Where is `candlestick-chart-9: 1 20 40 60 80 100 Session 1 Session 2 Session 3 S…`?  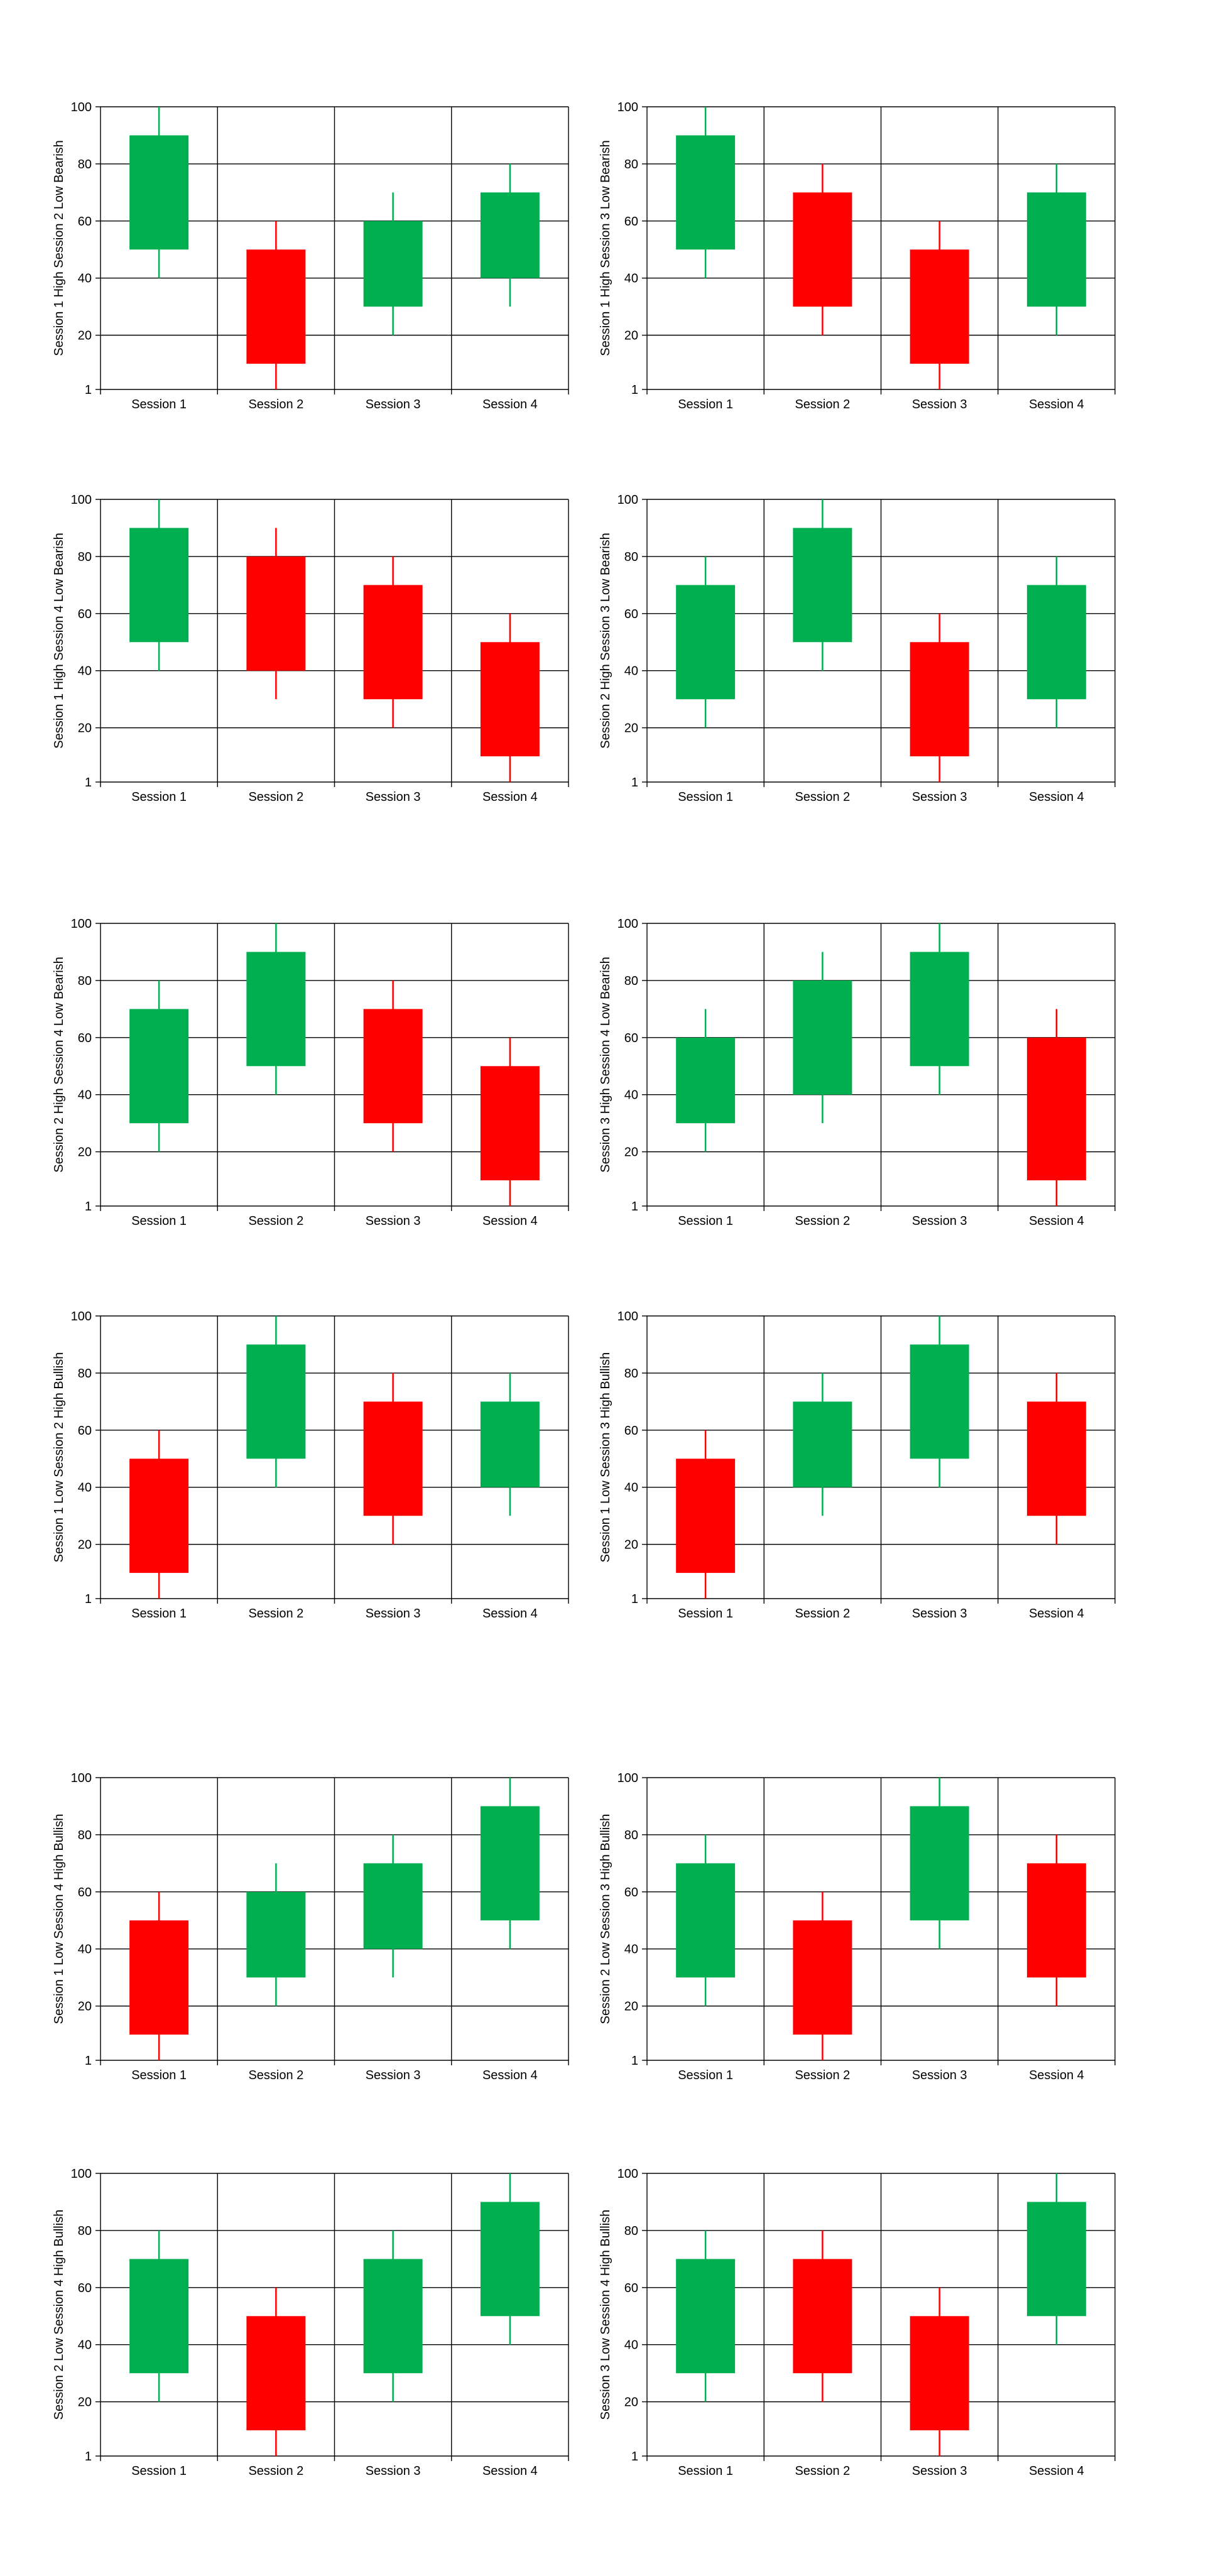 candlestick-chart-9: 1 20 40 60 80 100 Session 1 Session 2 Session 3 S… is located at coordinates (310, 1926).